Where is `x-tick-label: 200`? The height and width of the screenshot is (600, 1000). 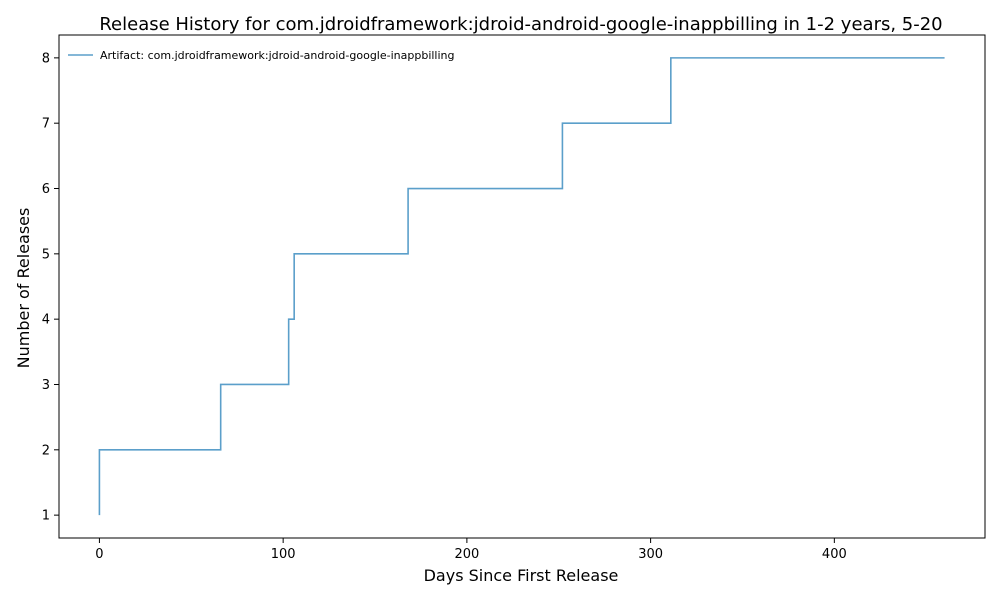 x-tick-label: 200 is located at coordinates (466, 554).